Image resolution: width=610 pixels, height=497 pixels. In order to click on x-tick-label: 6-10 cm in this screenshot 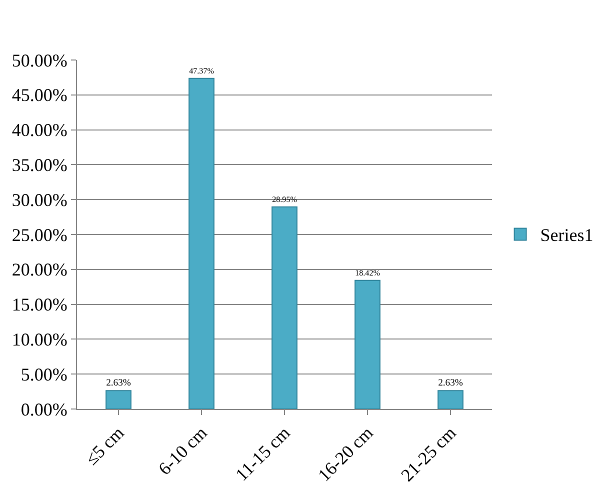, I will do `click(182, 450)`.